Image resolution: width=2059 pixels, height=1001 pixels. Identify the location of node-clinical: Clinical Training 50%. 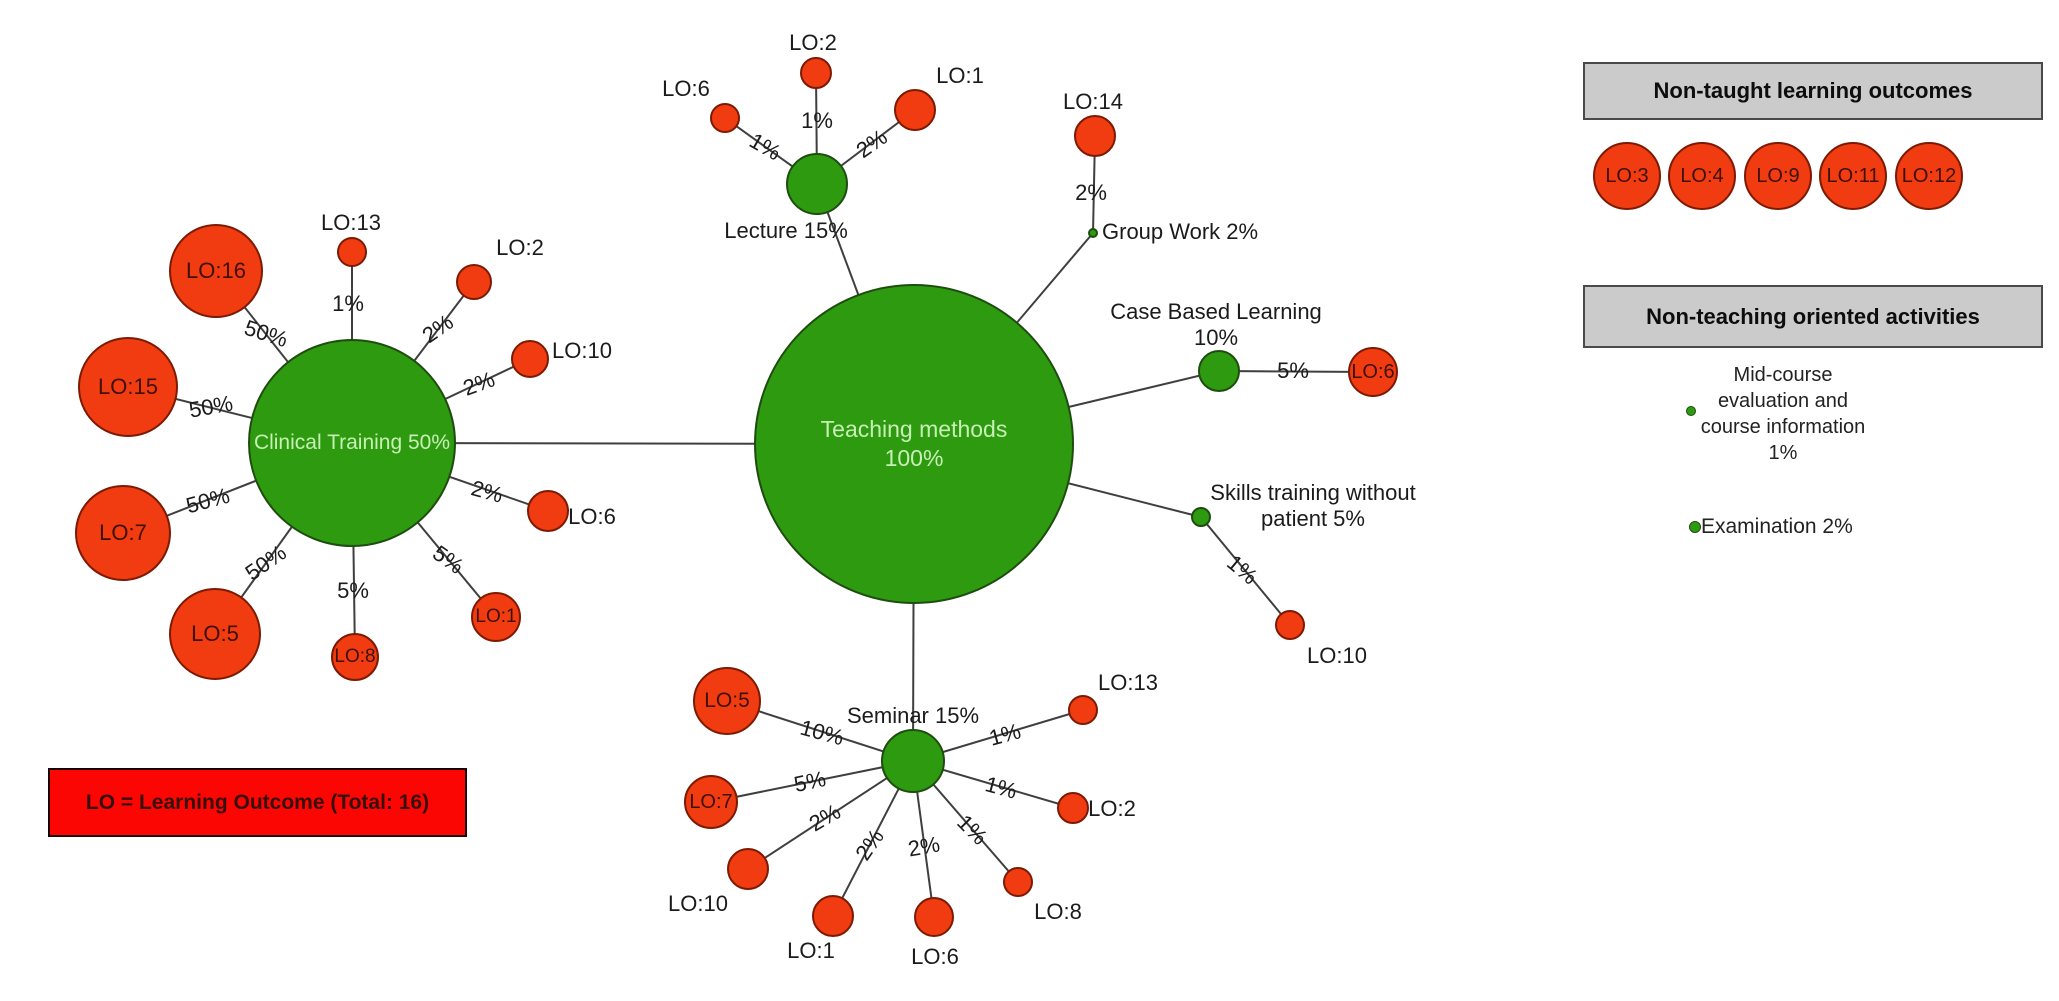
(352, 443).